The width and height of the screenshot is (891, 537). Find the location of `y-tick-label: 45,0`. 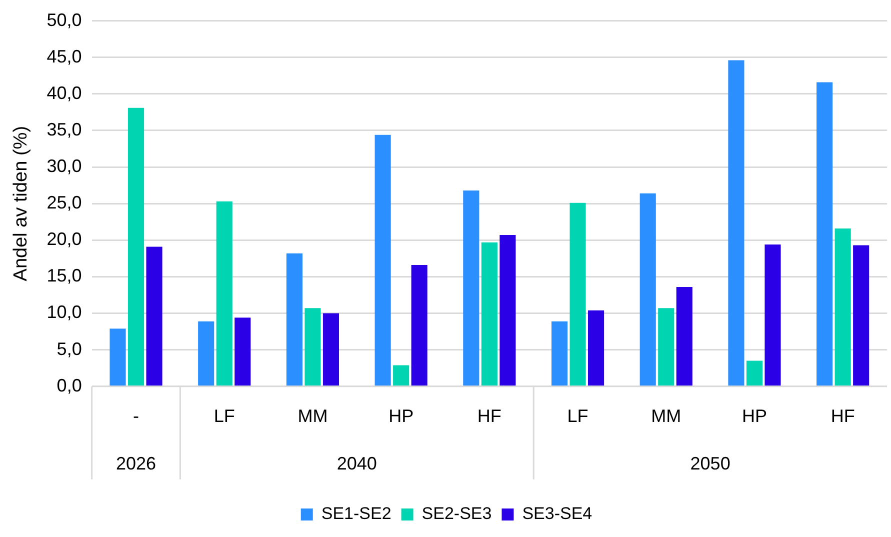

y-tick-label: 45,0 is located at coordinates (64, 56).